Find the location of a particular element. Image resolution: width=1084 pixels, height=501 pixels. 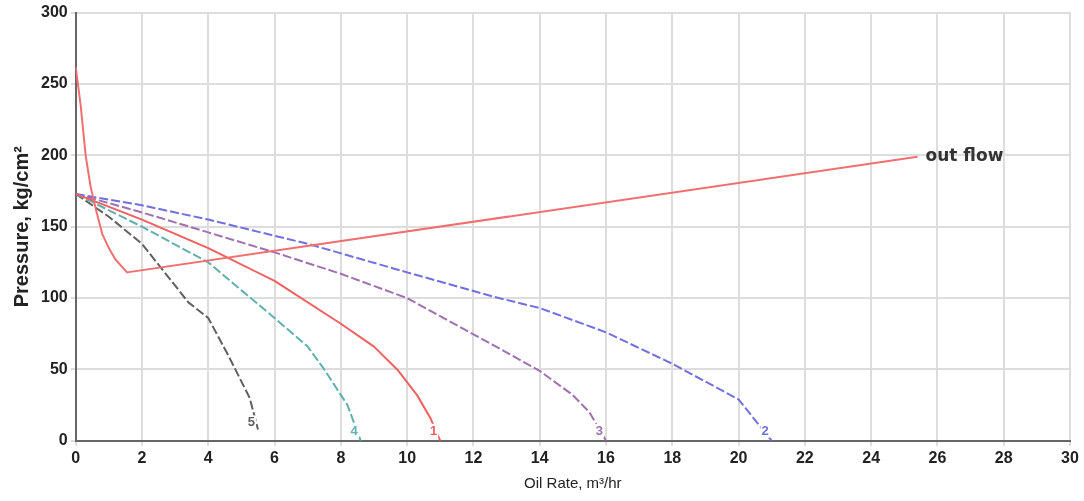

series-label: 1 is located at coordinates (434, 430).